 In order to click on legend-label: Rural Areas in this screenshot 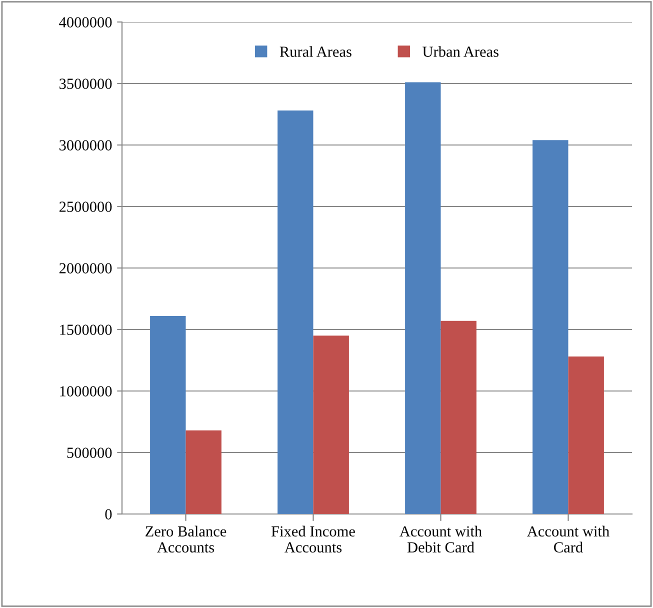, I will do `click(316, 51)`.